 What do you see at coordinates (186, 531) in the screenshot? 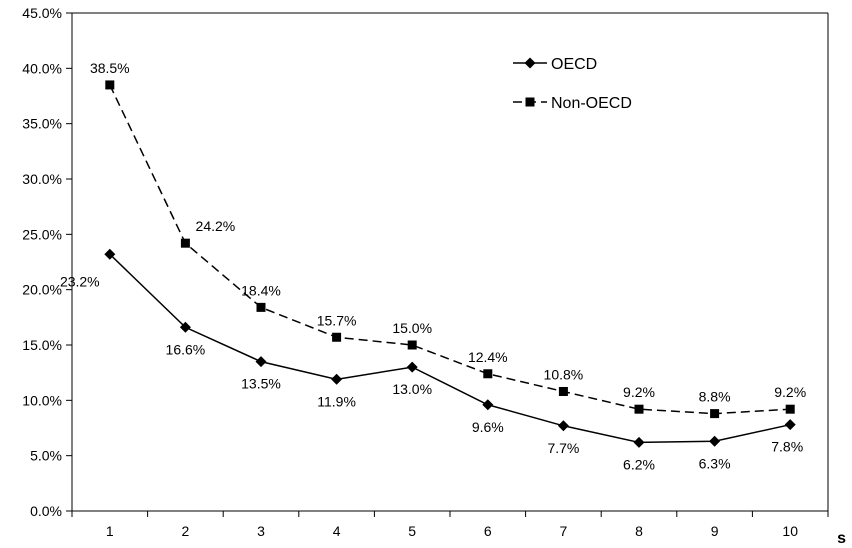
I see `x-tick-label: 2` at bounding box center [186, 531].